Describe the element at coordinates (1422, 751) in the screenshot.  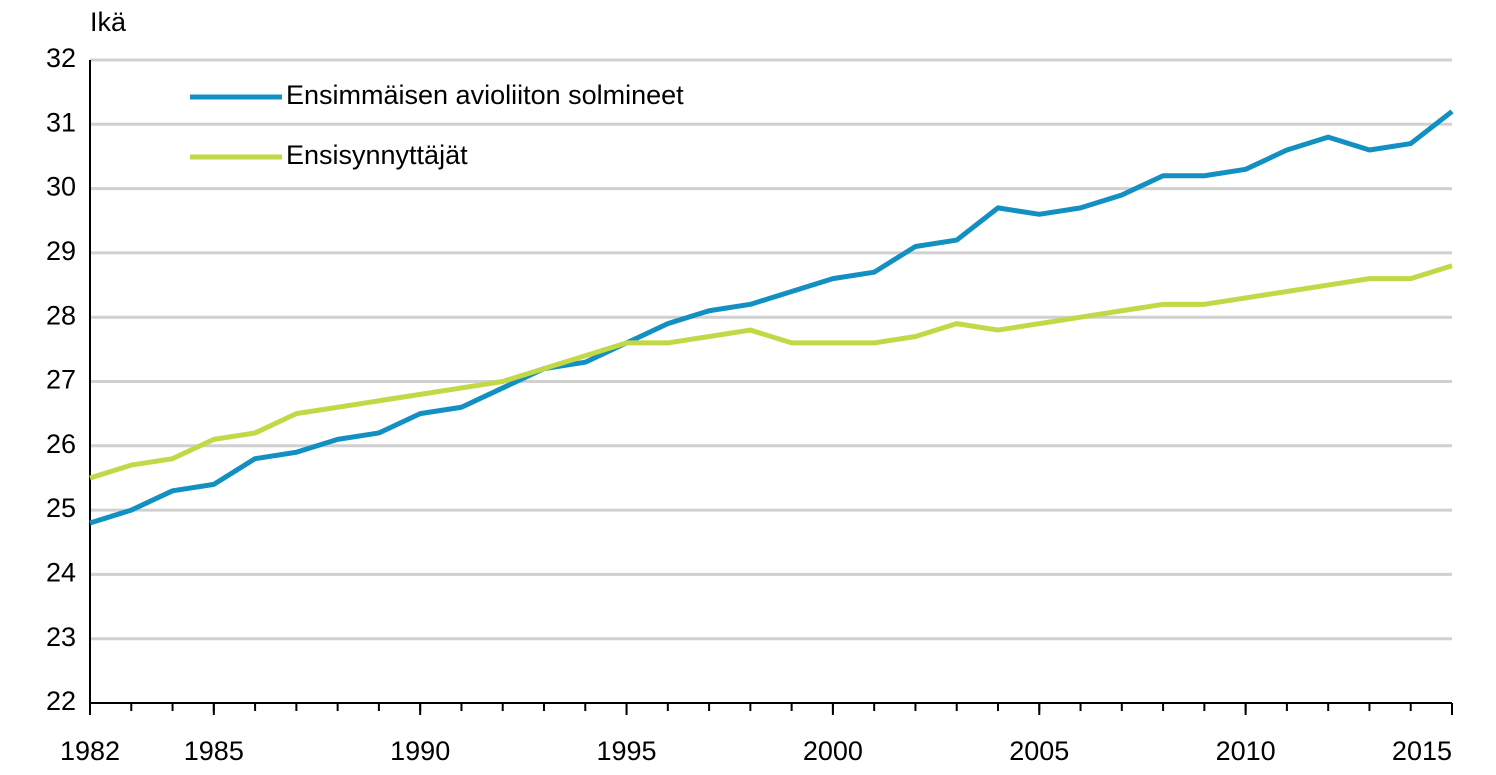
I see `x-tick-label: 2015` at that location.